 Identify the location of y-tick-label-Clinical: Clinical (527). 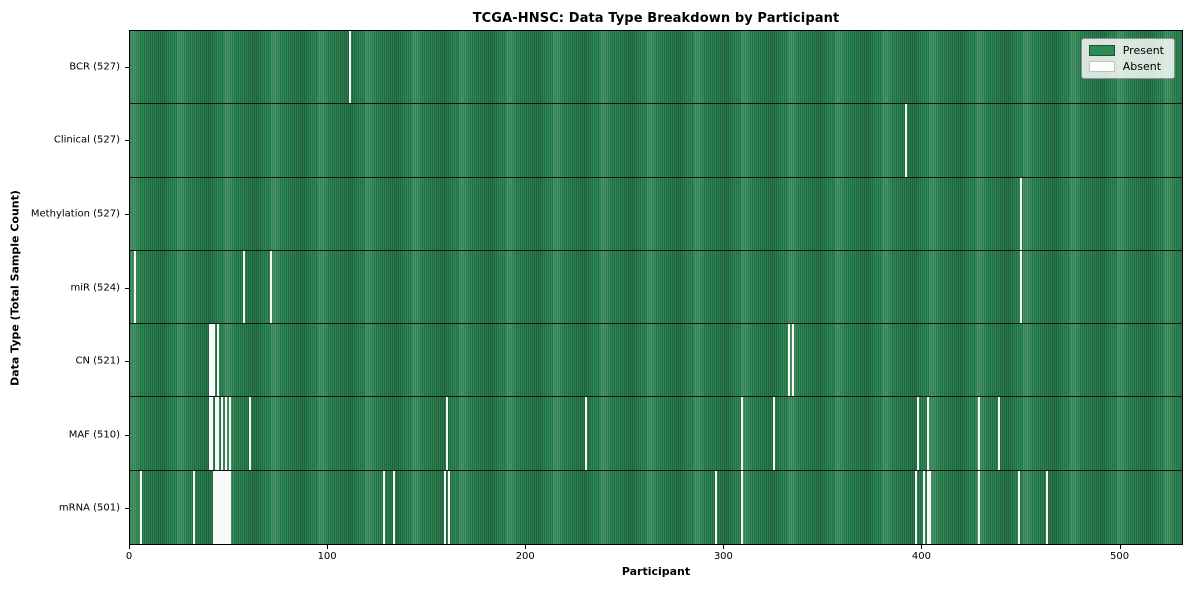
(86, 140).